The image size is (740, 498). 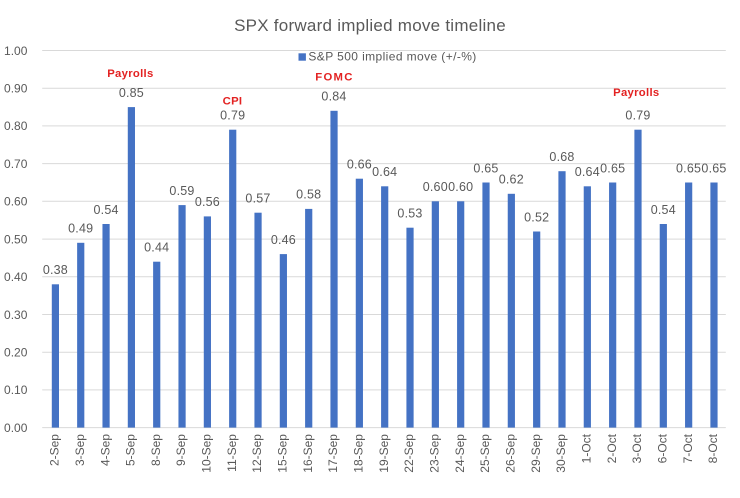 I want to click on svg-text: 0.68, so click(x=561, y=157).